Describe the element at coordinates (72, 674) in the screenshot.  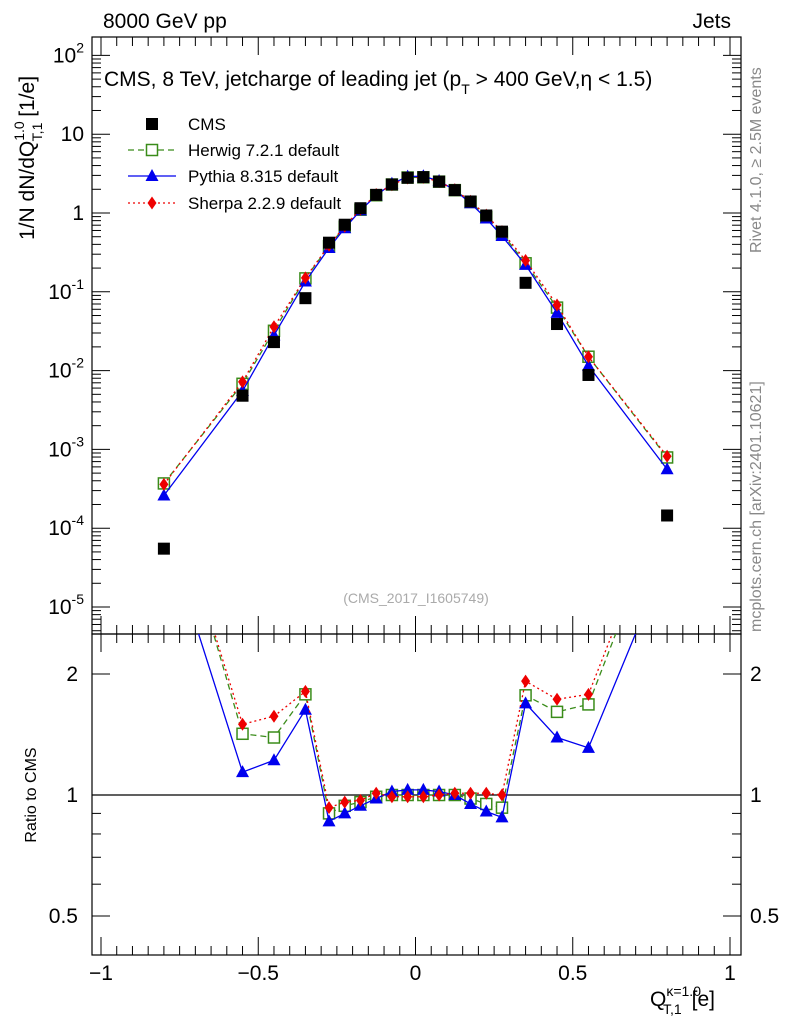
I see `ratio-y-tick-label-left: 2` at that location.